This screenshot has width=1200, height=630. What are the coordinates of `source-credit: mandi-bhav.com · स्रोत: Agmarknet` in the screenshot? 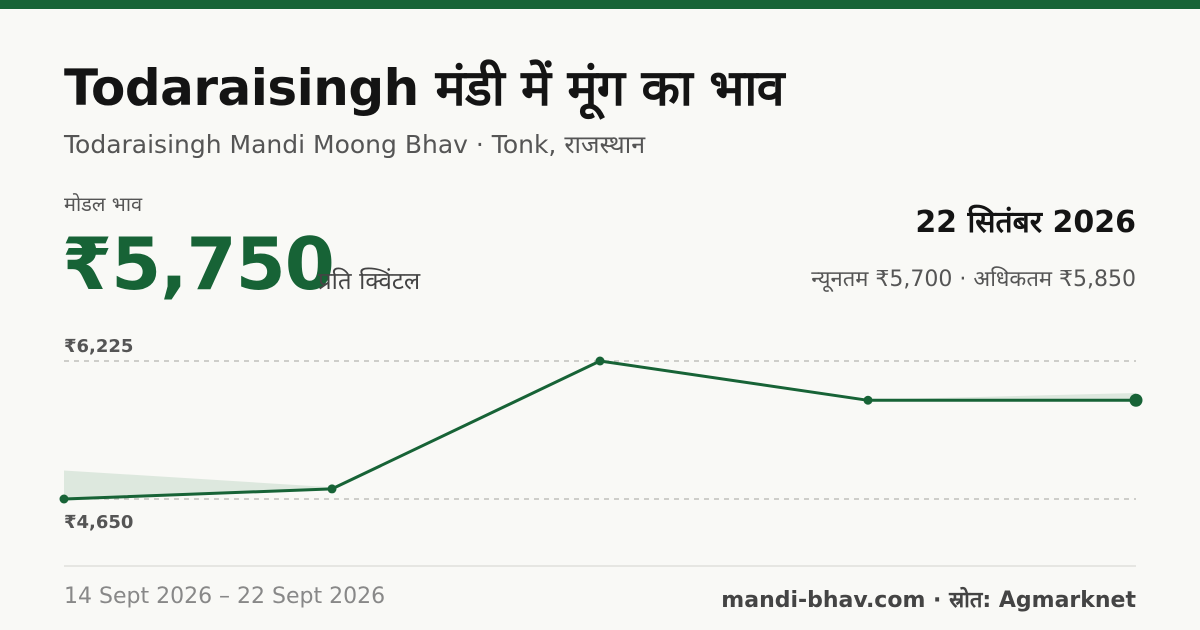 It's located at (928, 599).